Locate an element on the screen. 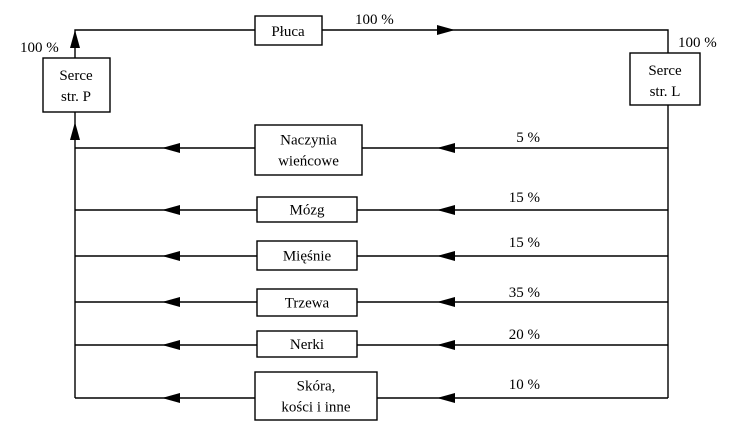 The height and width of the screenshot is (438, 737). heart-label: str. P is located at coordinates (76, 97).